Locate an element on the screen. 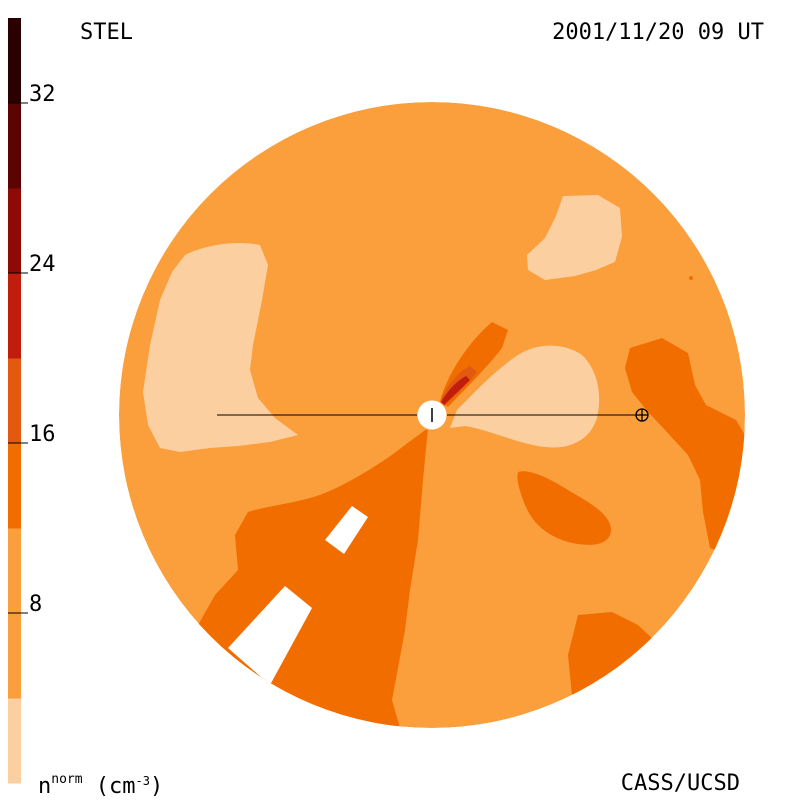  low-density-region-top is located at coordinates (574, 237).